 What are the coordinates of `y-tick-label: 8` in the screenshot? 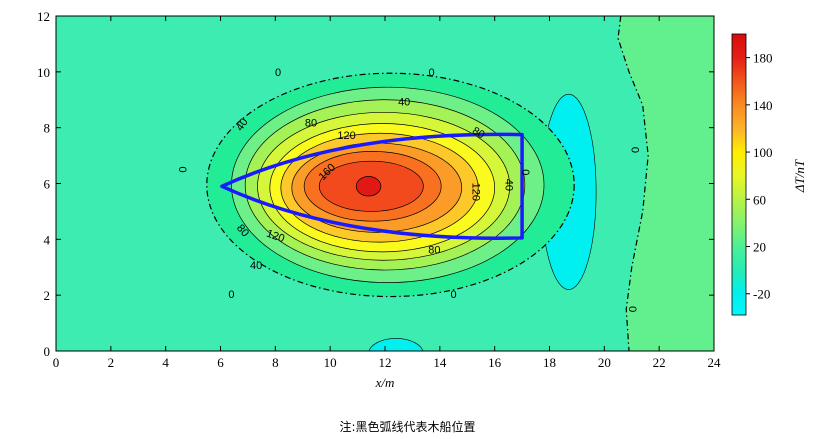 It's located at (47, 128).